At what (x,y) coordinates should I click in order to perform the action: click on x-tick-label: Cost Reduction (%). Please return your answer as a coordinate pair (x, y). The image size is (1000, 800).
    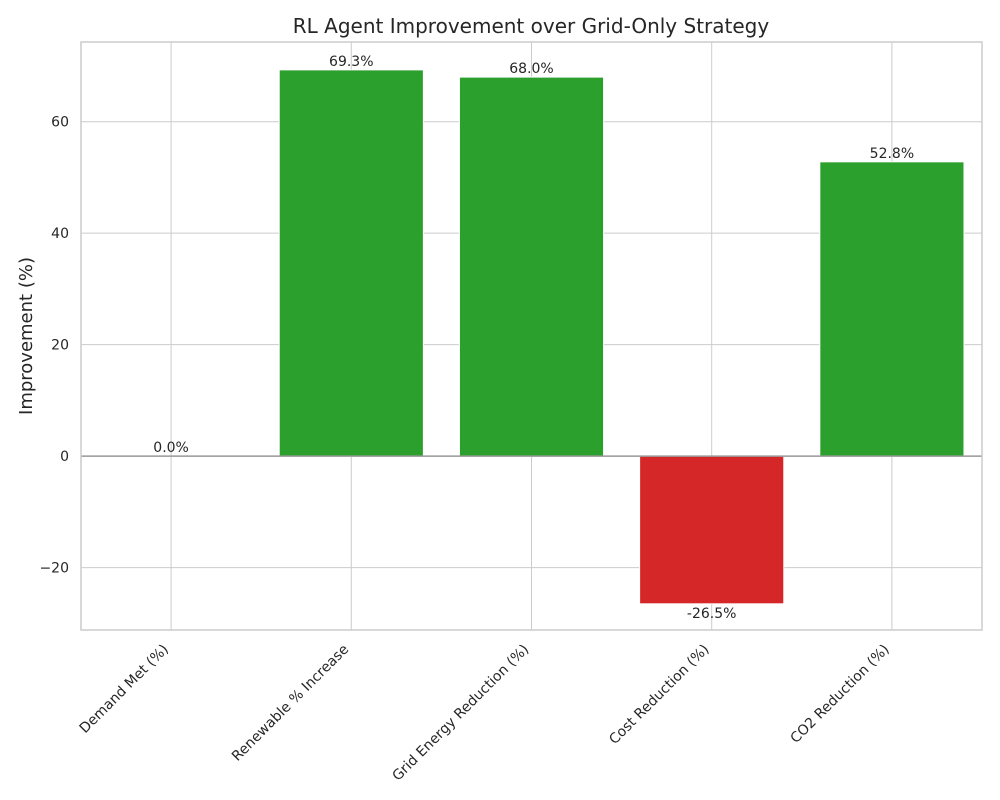
    Looking at the image, I should click on (659, 695).